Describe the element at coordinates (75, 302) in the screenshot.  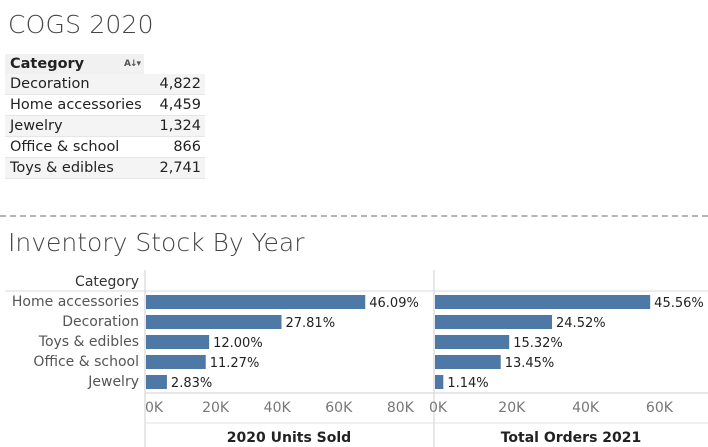
I see `category-label: Home accessories` at that location.